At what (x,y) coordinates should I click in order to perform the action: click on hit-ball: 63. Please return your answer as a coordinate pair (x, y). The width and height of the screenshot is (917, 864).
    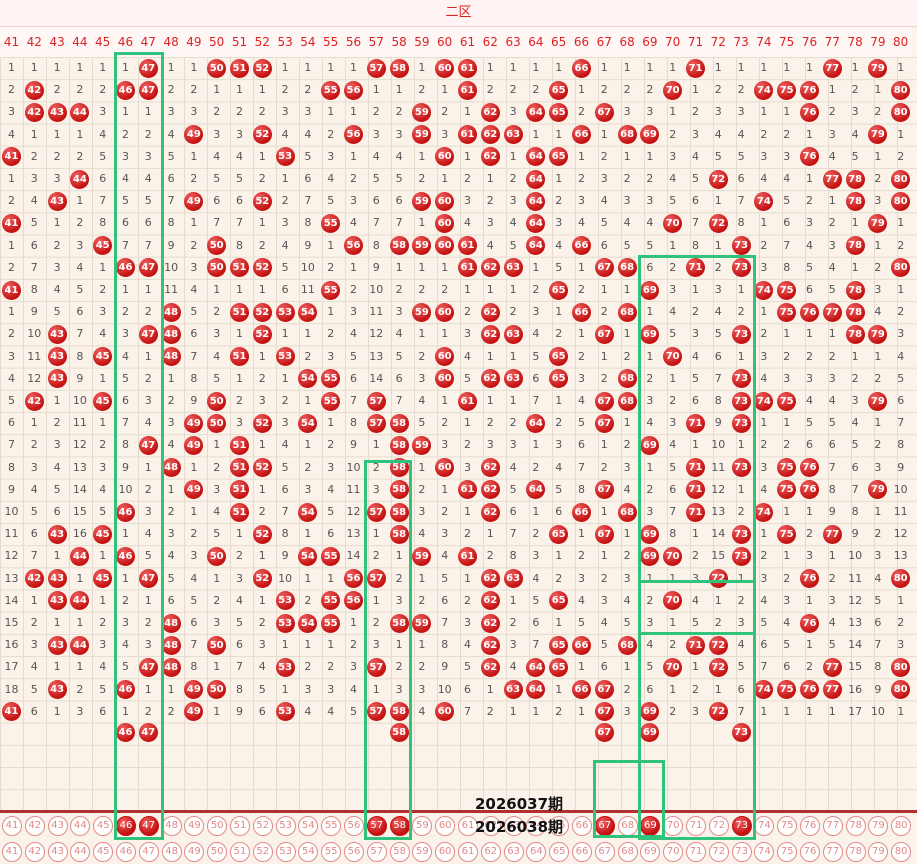
    Looking at the image, I should click on (513, 268).